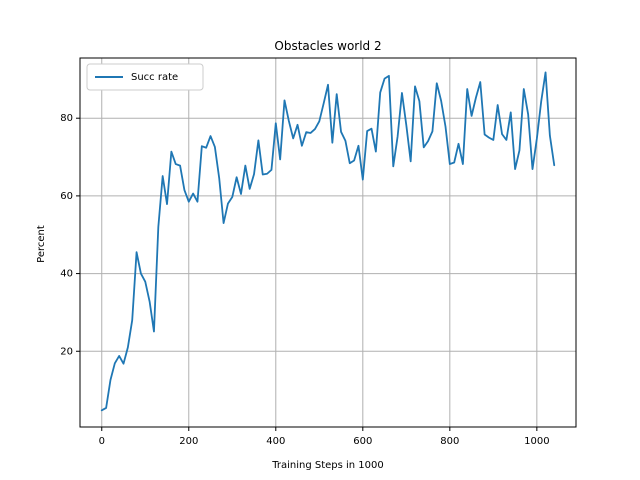 The height and width of the screenshot is (480, 640). Describe the element at coordinates (327, 46) in the screenshot. I see `chart-title: Obstacles world 2` at that location.